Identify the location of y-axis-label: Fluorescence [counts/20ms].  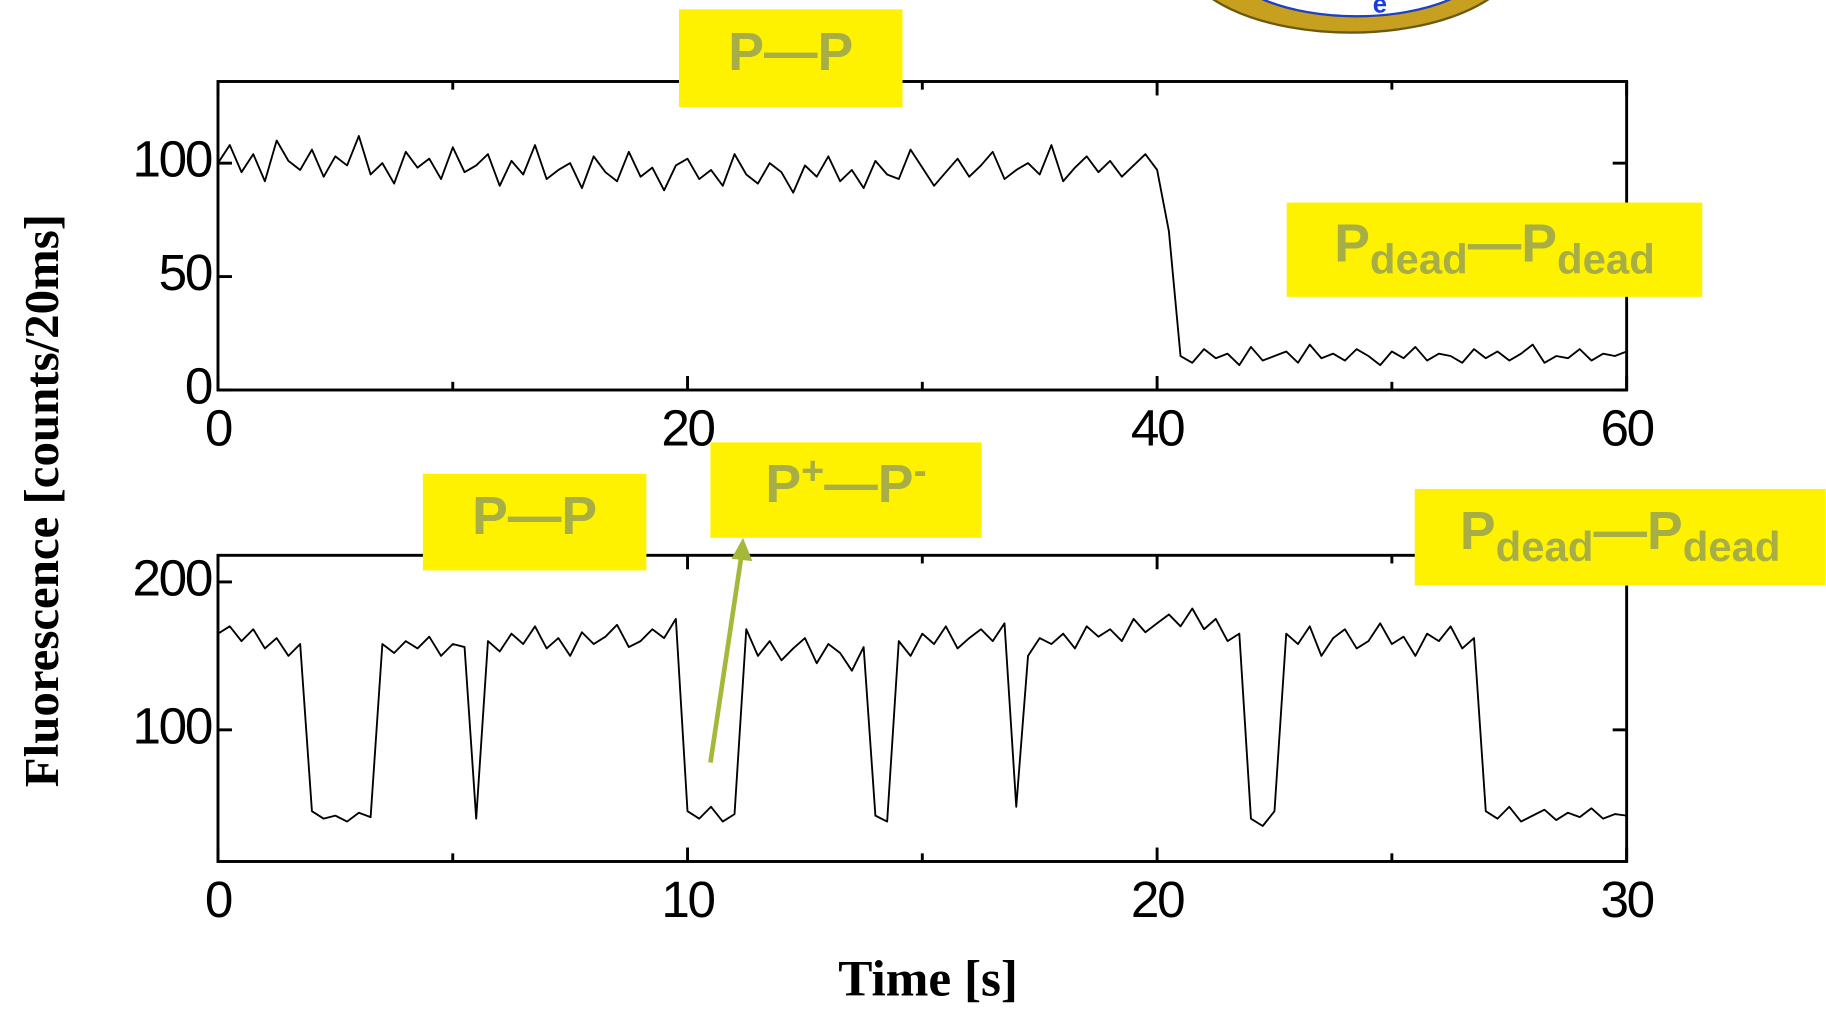
(41, 500).